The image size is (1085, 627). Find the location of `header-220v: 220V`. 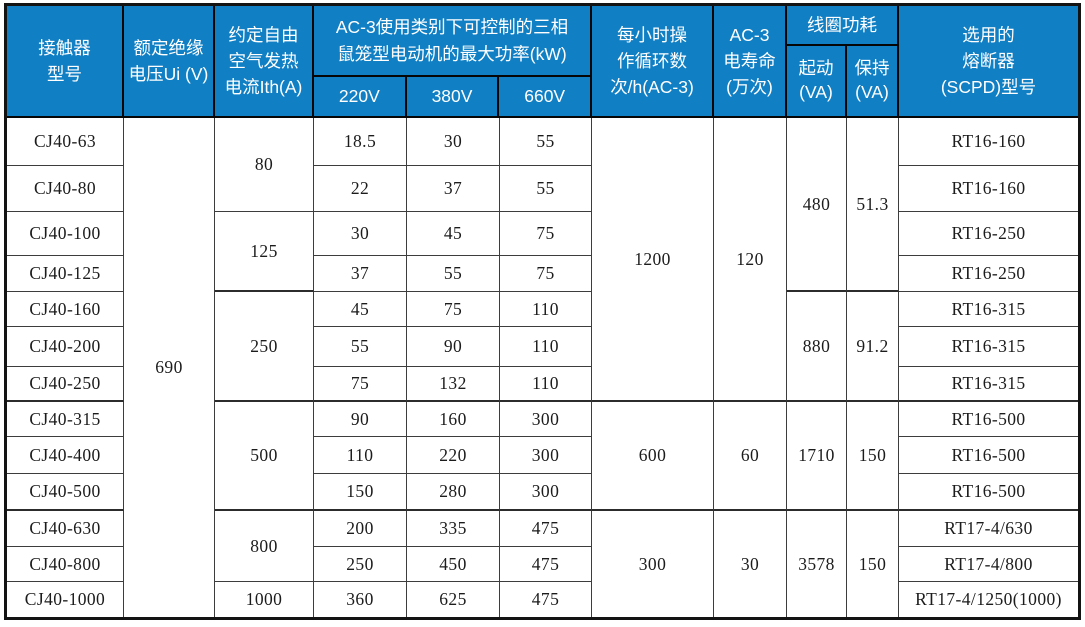

header-220v: 220V is located at coordinates (360, 96).